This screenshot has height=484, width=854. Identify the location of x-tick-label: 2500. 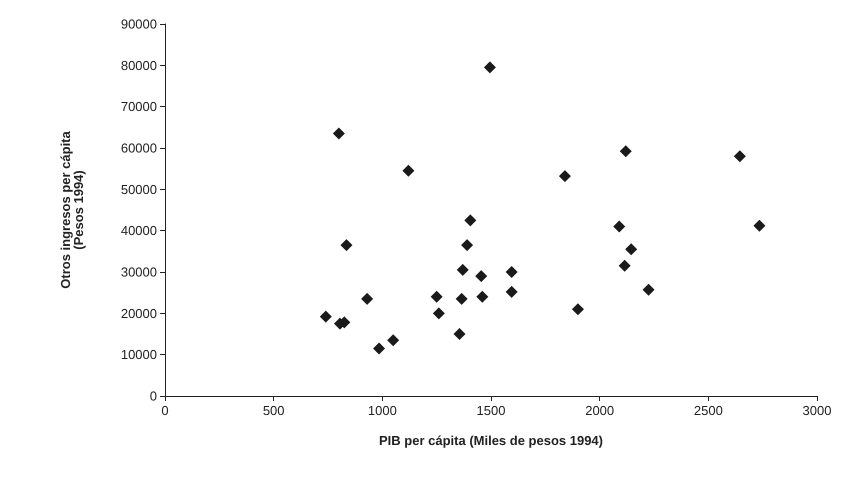
(708, 410).